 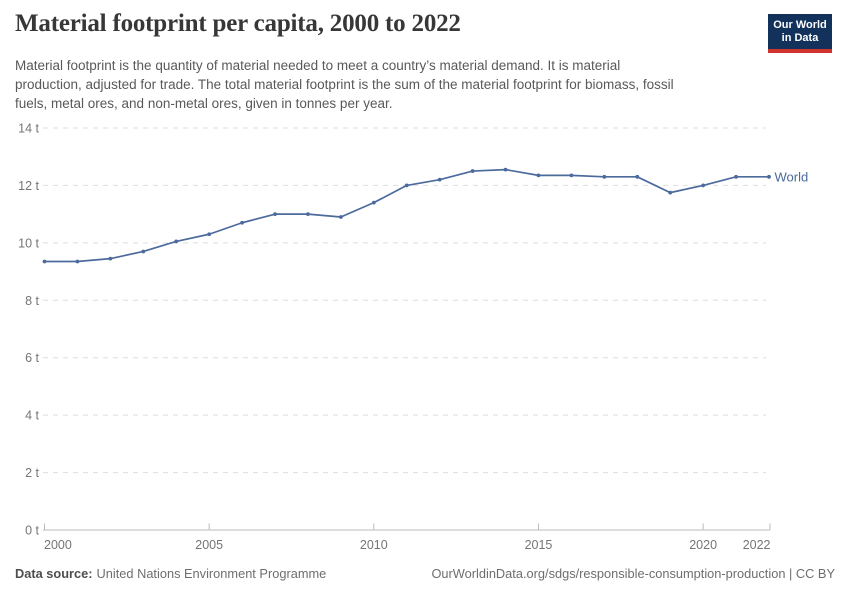 I want to click on owid-logo: Our World in Data, so click(x=800, y=33).